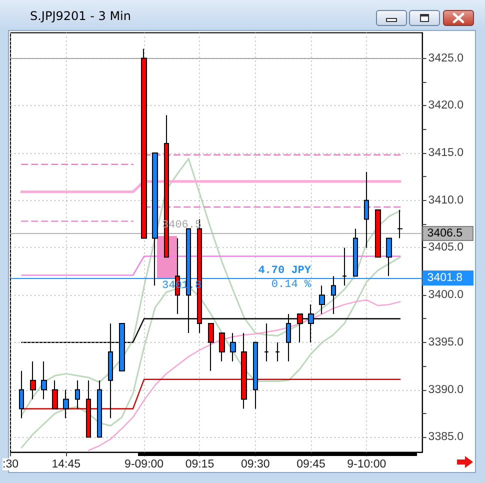 Image resolution: width=485 pixels, height=483 pixels. Describe the element at coordinates (446, 342) in the screenshot. I see `y-tick-label: 3395.0` at that location.